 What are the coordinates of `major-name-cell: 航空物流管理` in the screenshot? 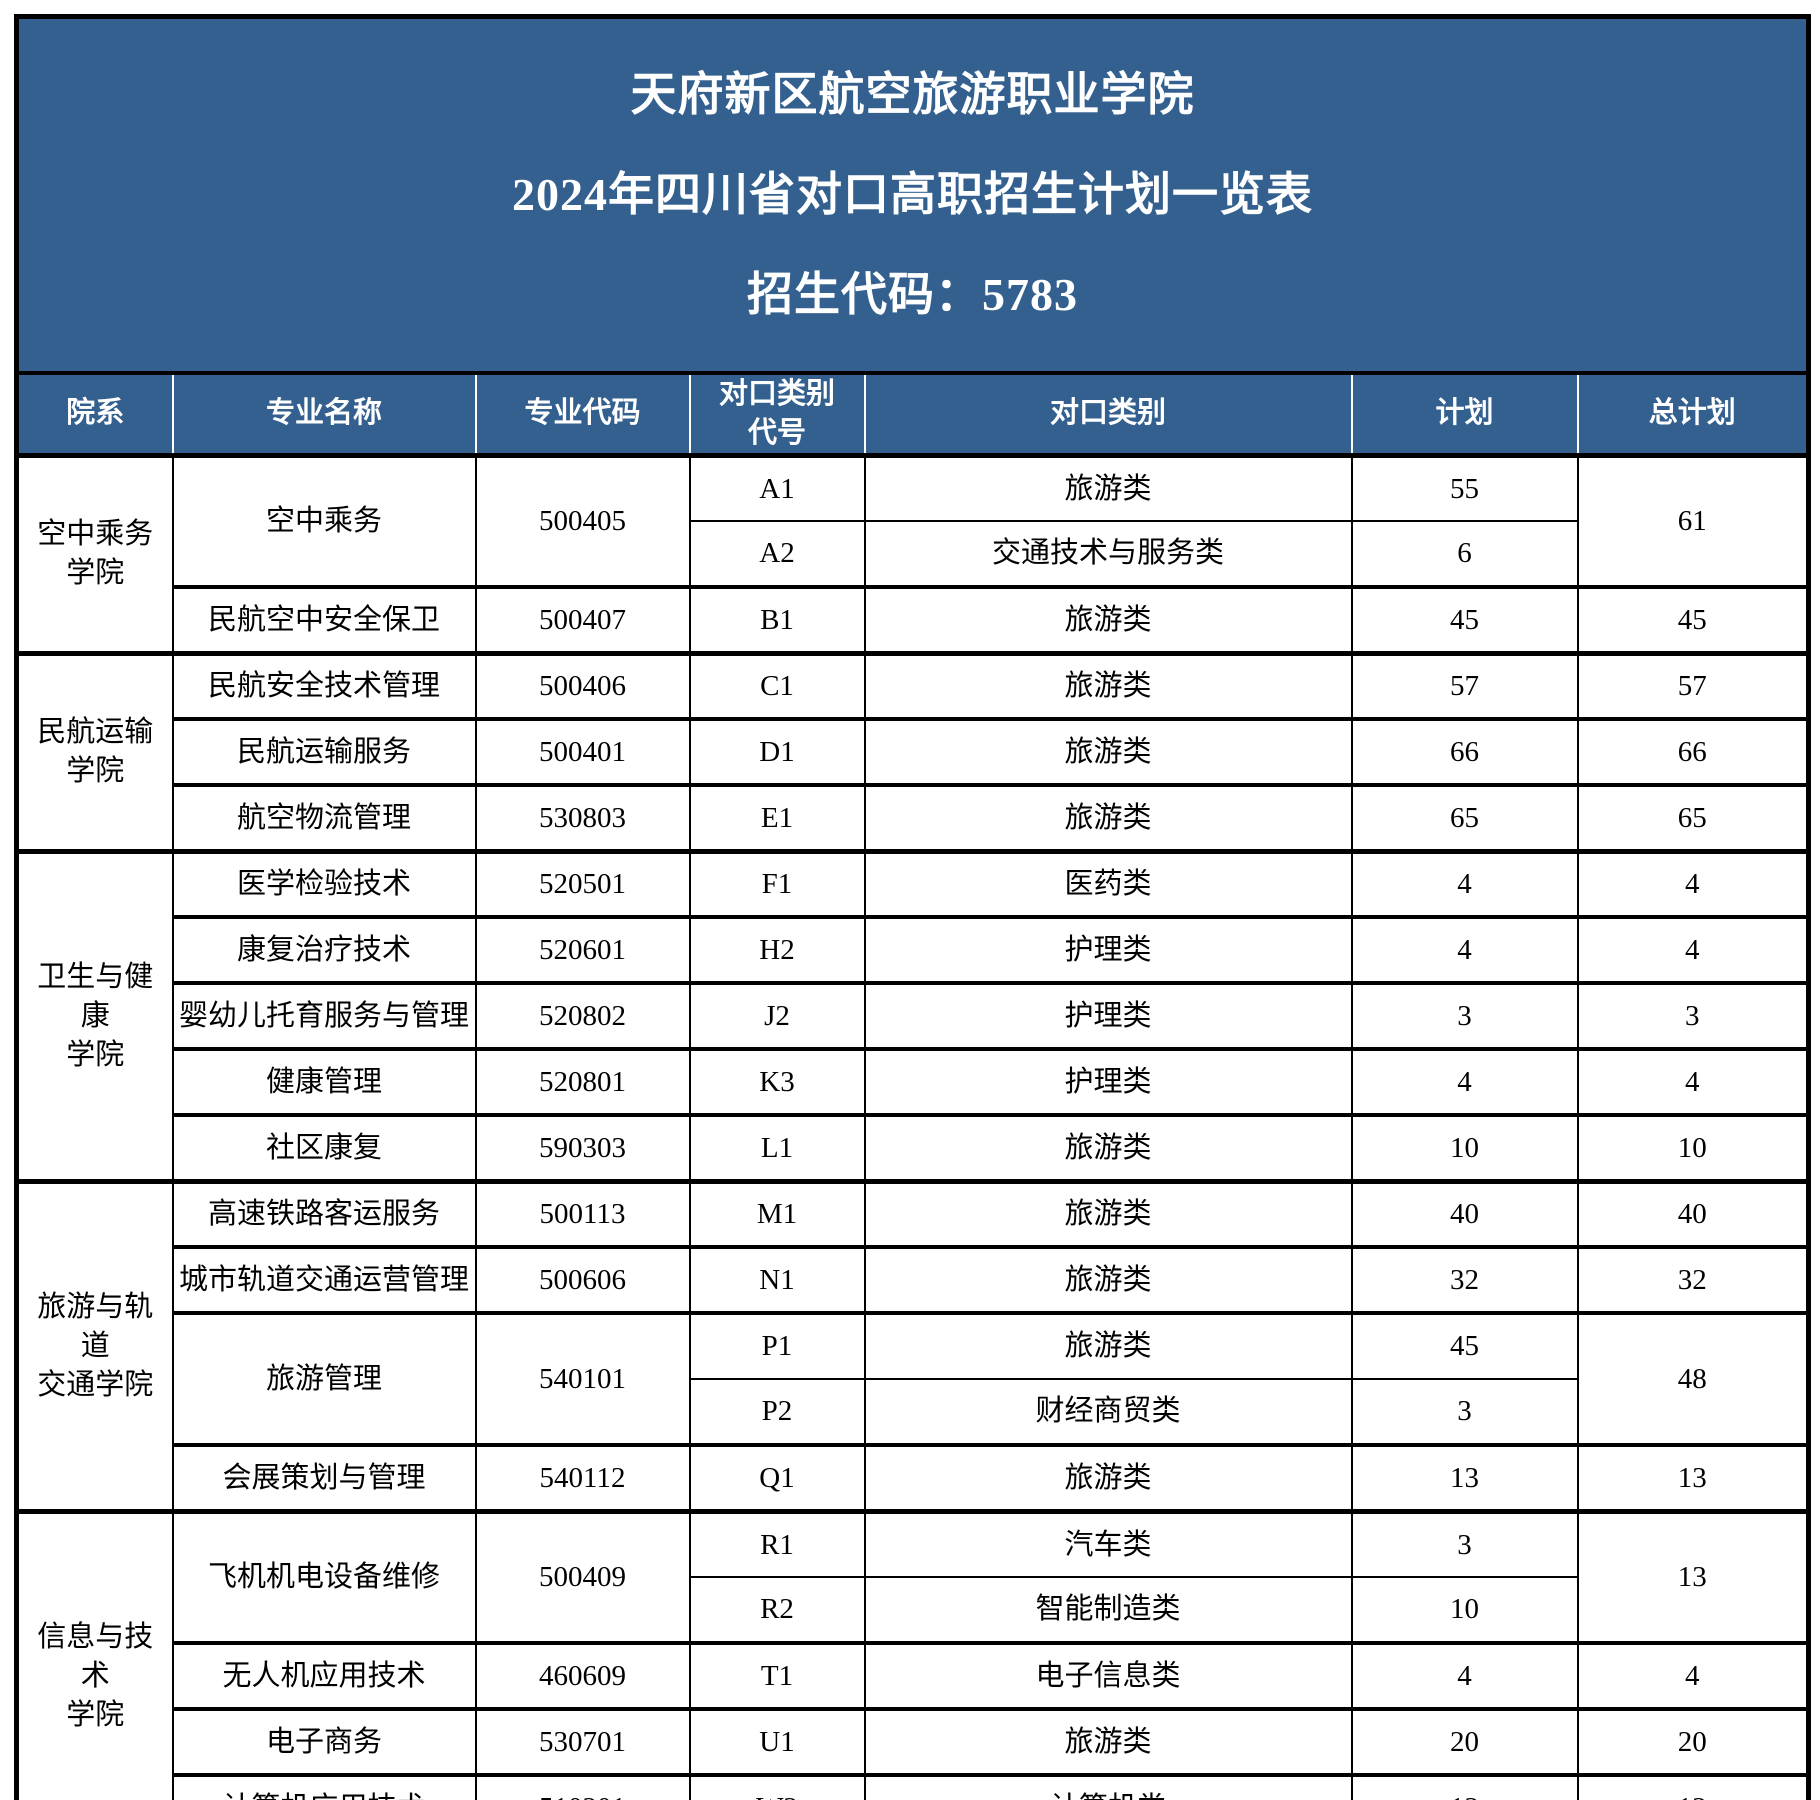 It's located at (324, 818).